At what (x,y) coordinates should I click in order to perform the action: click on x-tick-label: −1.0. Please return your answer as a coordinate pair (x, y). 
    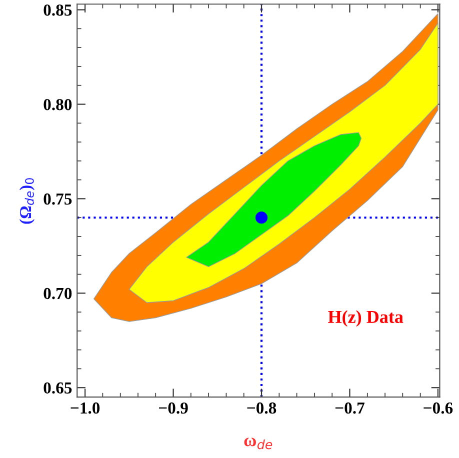
    Looking at the image, I should click on (85, 408).